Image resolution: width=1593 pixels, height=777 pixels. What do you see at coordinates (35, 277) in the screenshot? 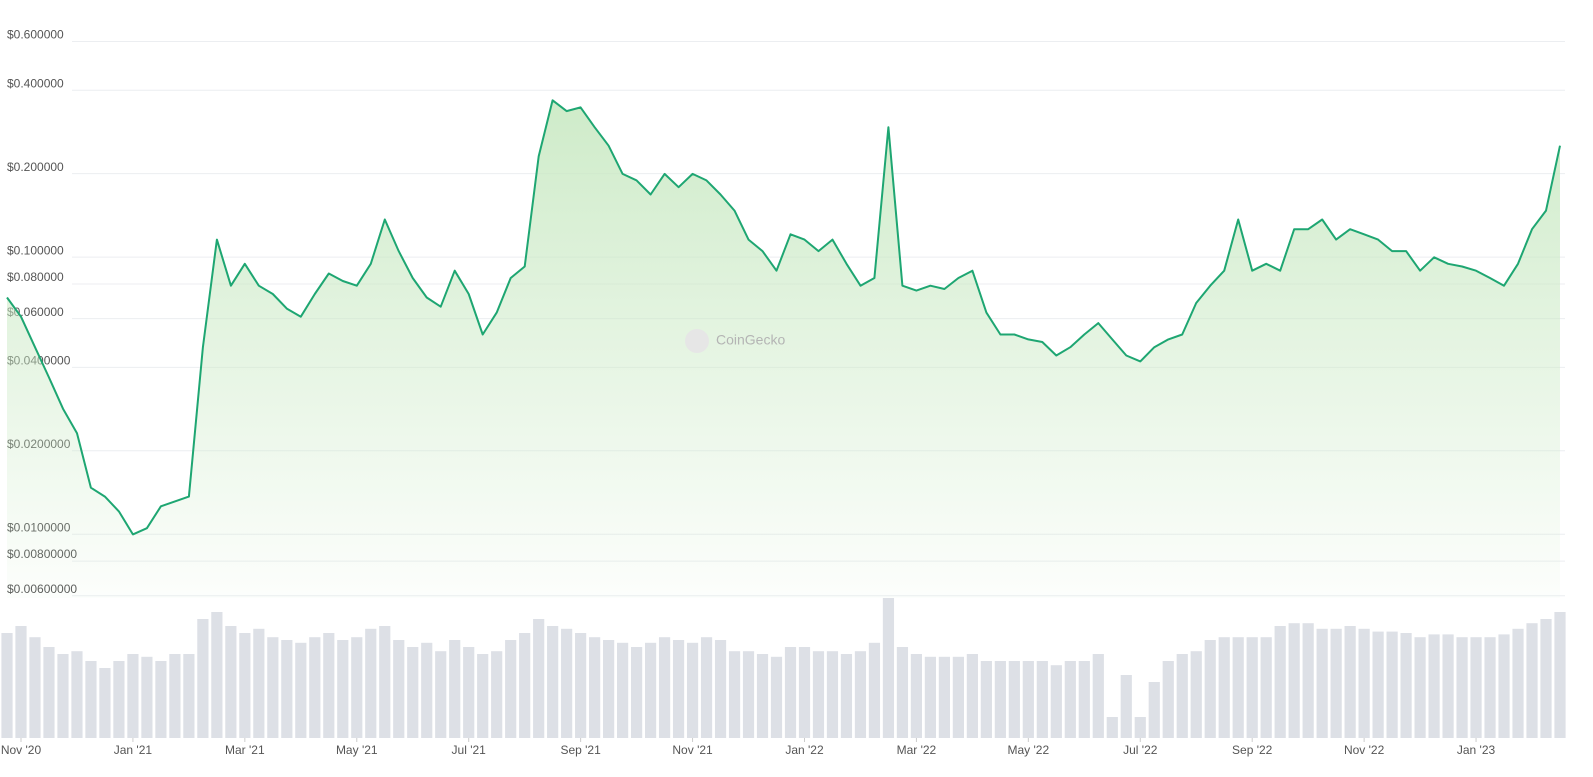
I see `y-tick-label: $0.080000` at bounding box center [35, 277].